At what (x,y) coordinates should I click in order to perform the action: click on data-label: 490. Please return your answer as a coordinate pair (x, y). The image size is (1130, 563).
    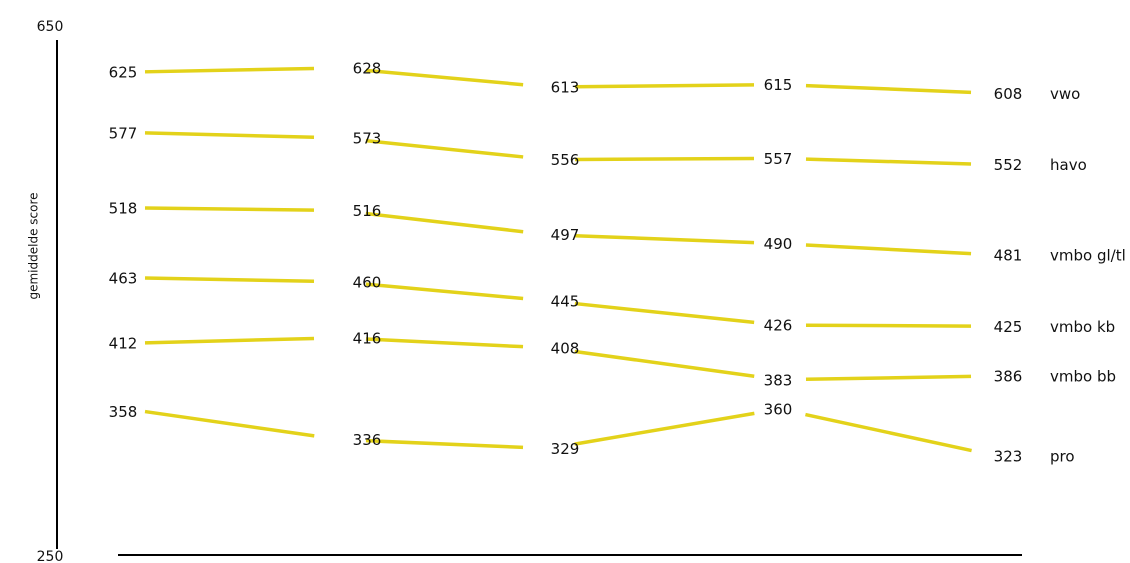
    Looking at the image, I should click on (778, 244).